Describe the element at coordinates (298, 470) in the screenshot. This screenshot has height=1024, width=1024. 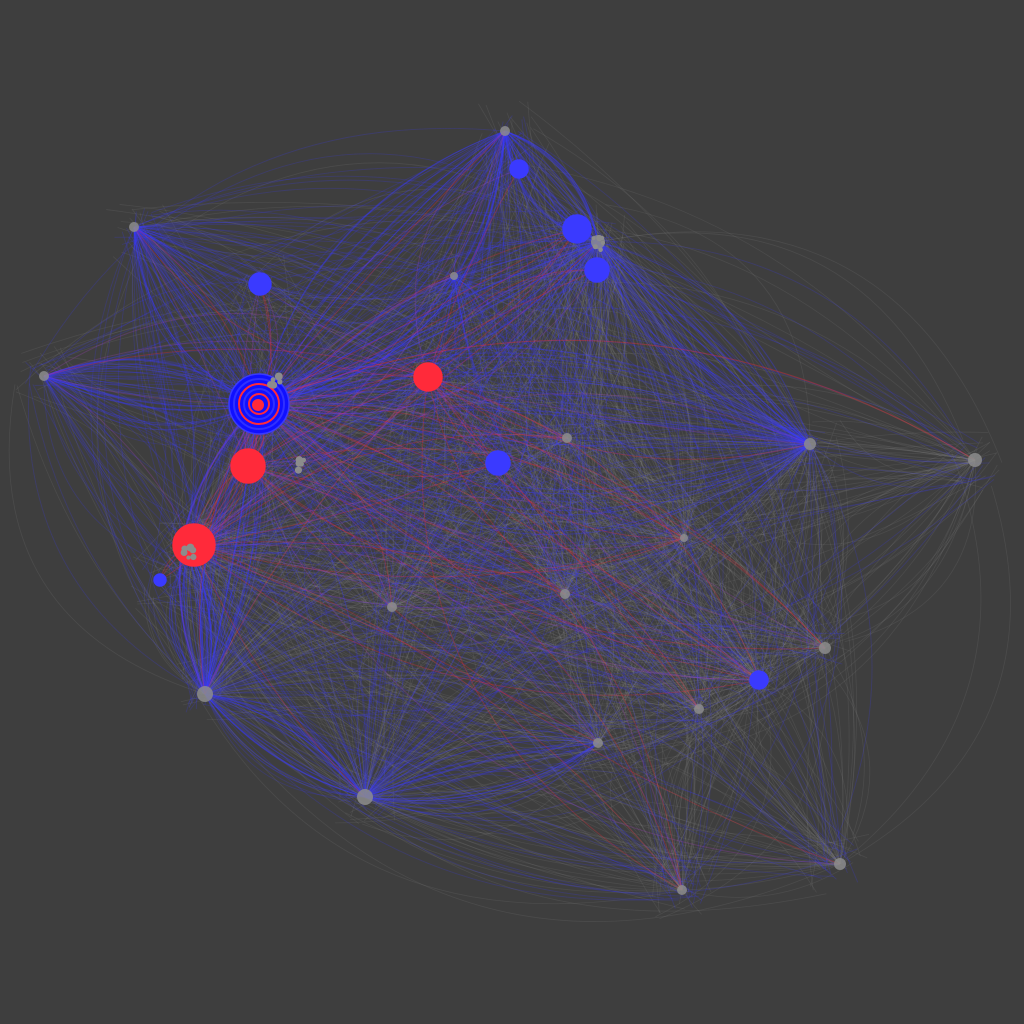
I see `cluster-node` at that location.